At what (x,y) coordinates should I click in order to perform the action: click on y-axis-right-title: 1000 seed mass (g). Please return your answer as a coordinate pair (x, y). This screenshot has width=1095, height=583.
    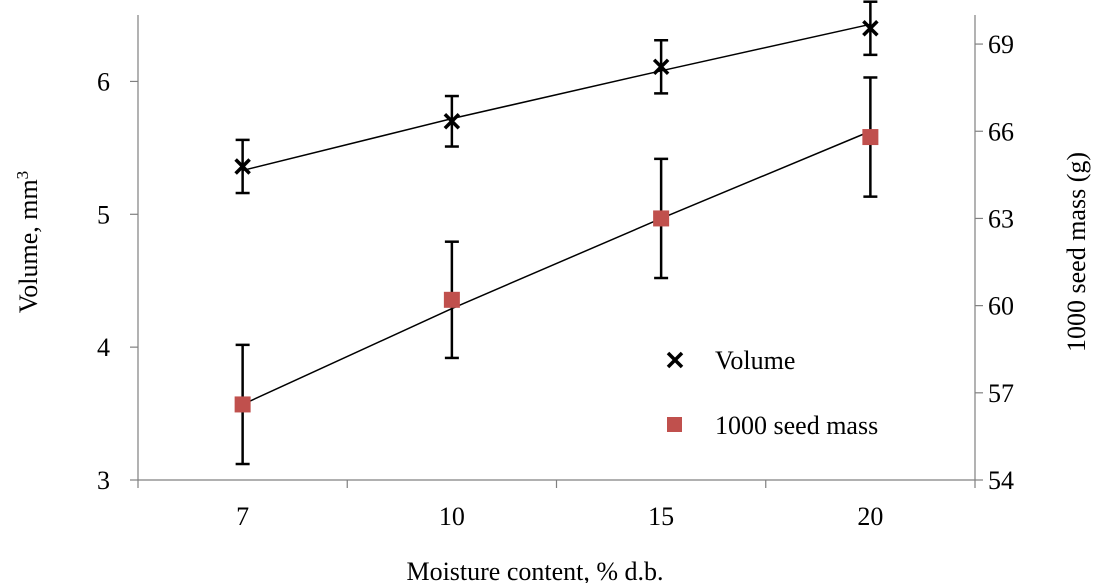
    Looking at the image, I should click on (1076, 252).